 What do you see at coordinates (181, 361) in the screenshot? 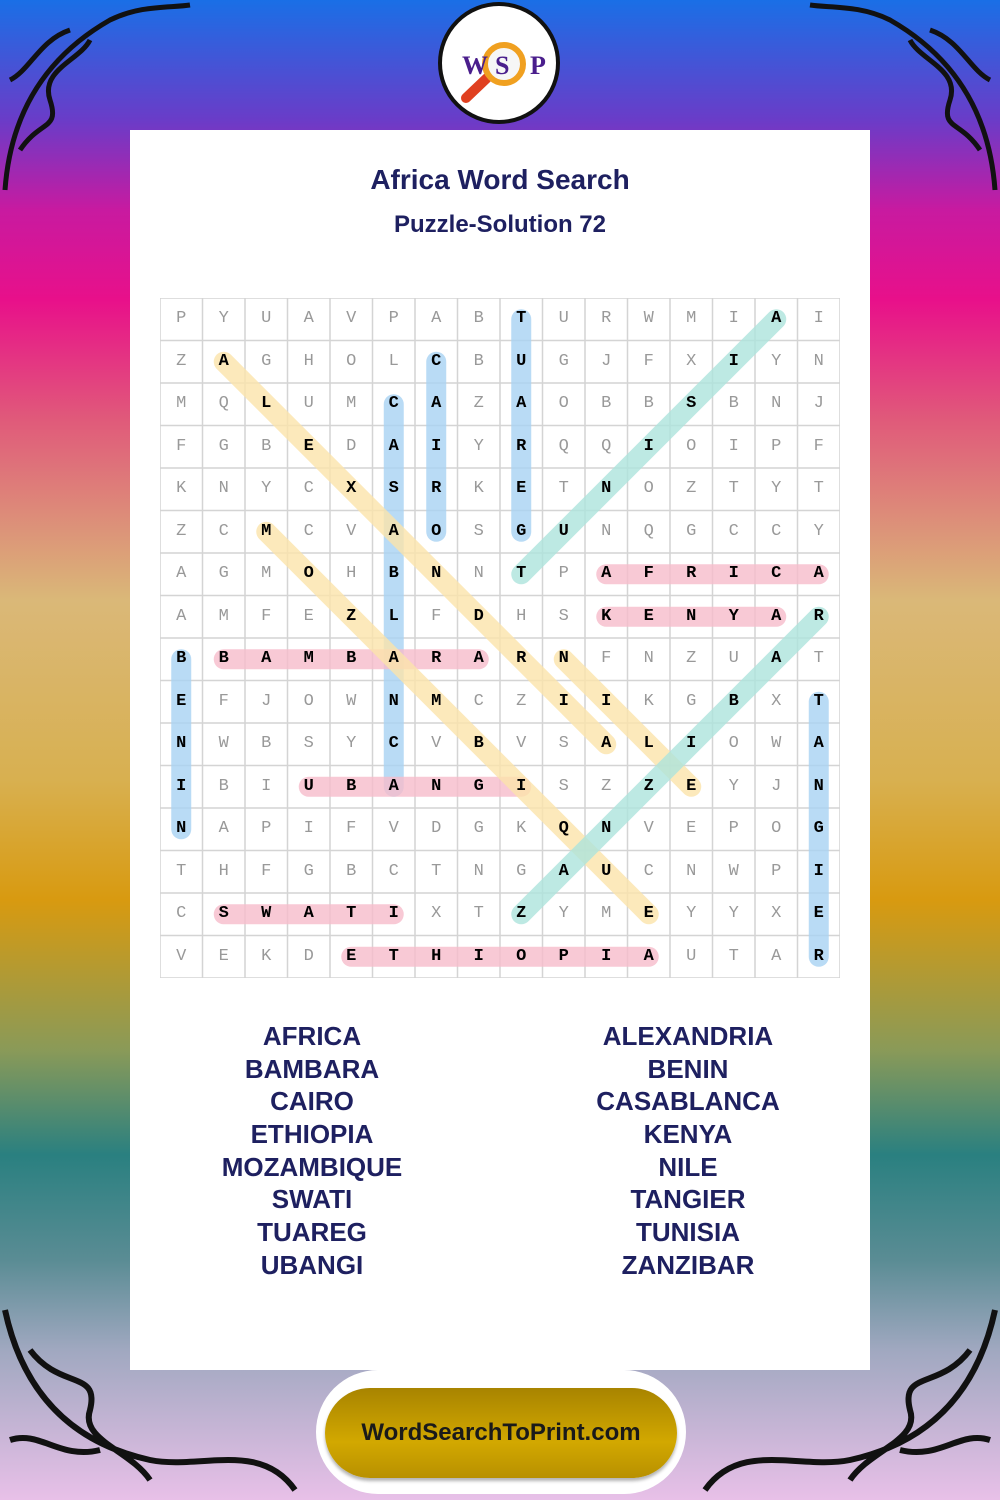
I see `grid-cell: Z` at bounding box center [181, 361].